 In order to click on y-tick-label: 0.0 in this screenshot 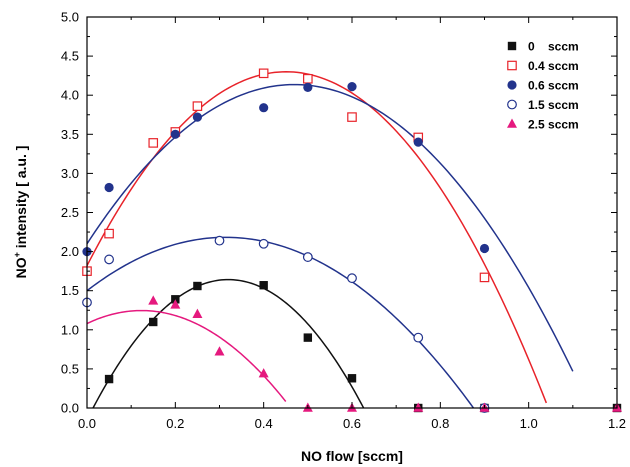, I will do `click(70, 408)`.